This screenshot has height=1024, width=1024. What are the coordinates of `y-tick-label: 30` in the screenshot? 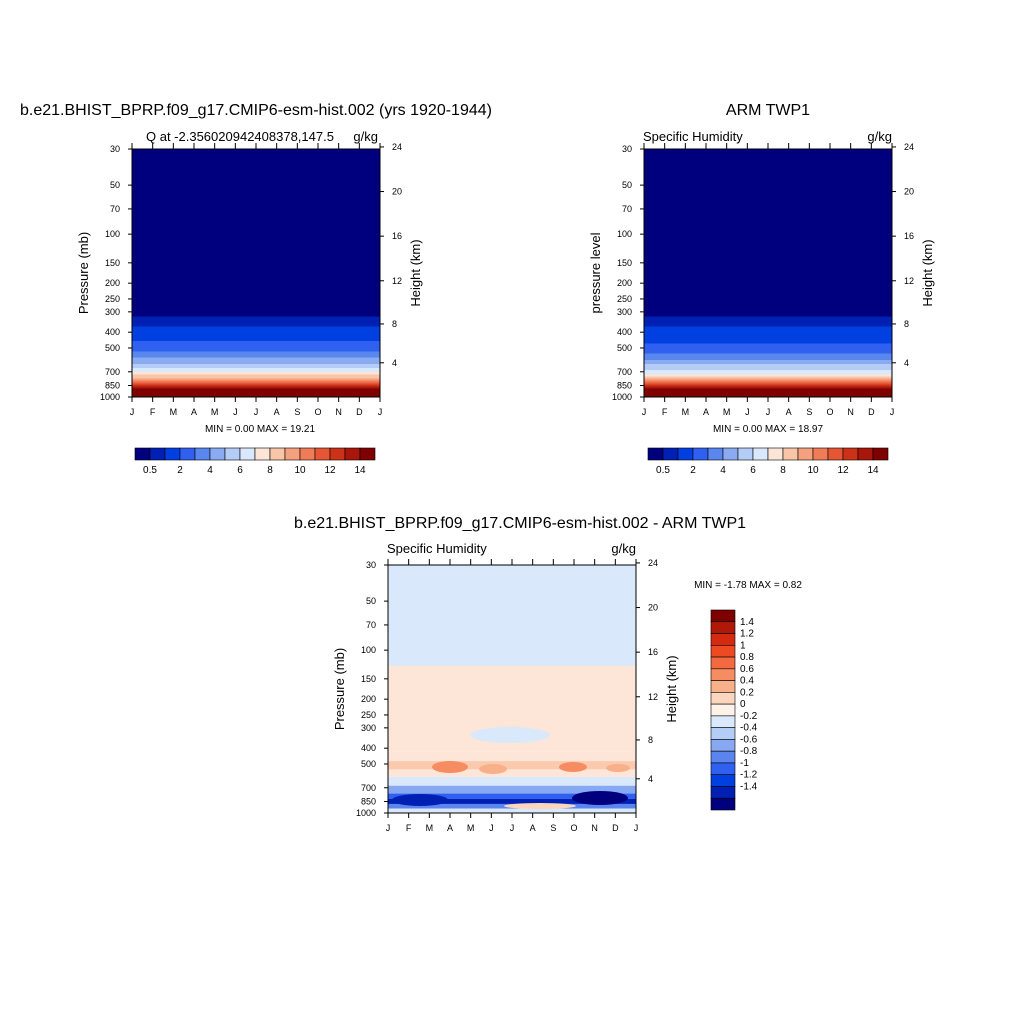 It's located at (627, 149).